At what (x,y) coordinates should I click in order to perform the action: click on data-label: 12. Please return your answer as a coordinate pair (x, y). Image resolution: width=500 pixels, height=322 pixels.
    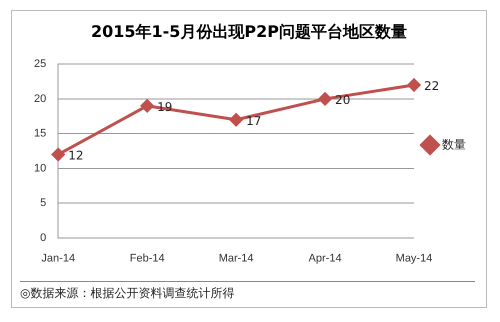
    Looking at the image, I should click on (76, 155).